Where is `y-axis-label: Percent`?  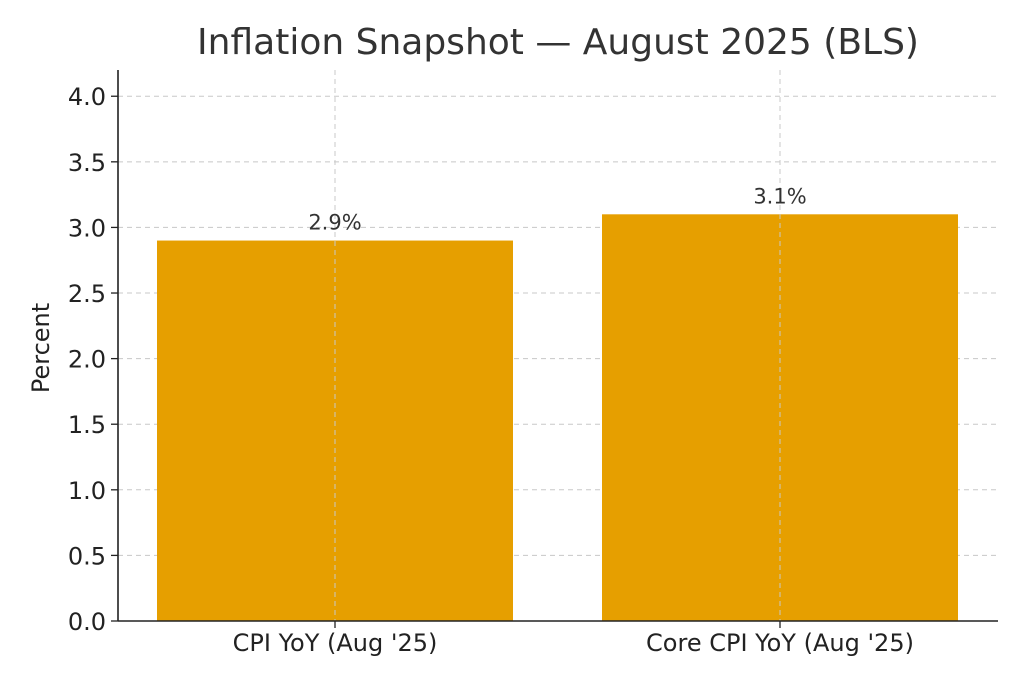 y-axis-label: Percent is located at coordinates (41, 348).